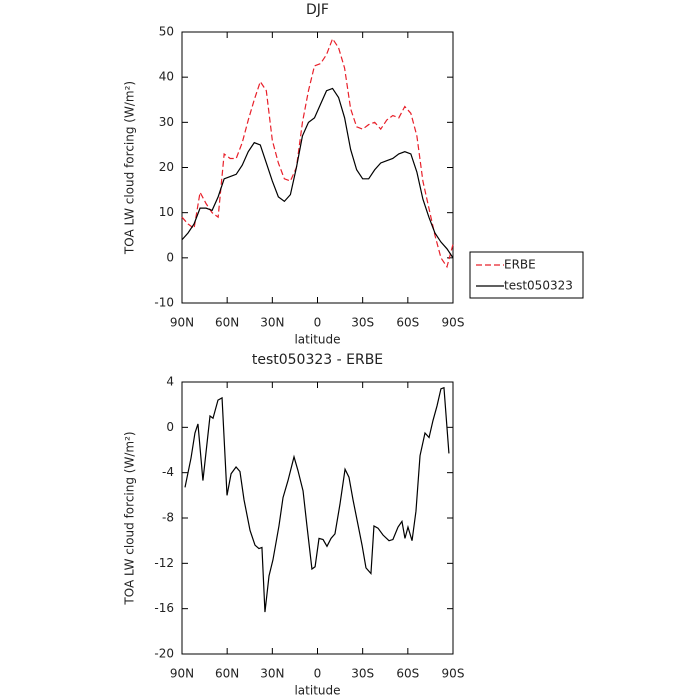 This screenshot has height=700, width=700. What do you see at coordinates (164, 654) in the screenshot?
I see `y-tick-label: -20` at bounding box center [164, 654].